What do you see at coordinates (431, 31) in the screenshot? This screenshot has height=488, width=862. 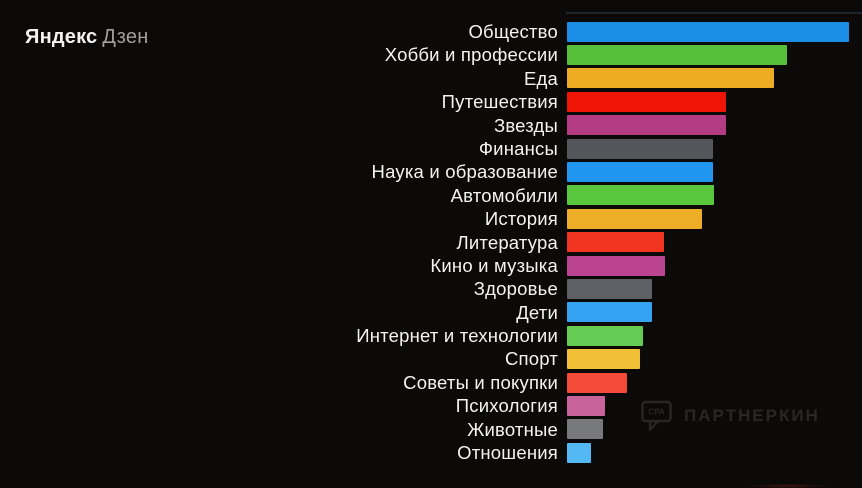 I see `chart-row: Общество` at bounding box center [431, 31].